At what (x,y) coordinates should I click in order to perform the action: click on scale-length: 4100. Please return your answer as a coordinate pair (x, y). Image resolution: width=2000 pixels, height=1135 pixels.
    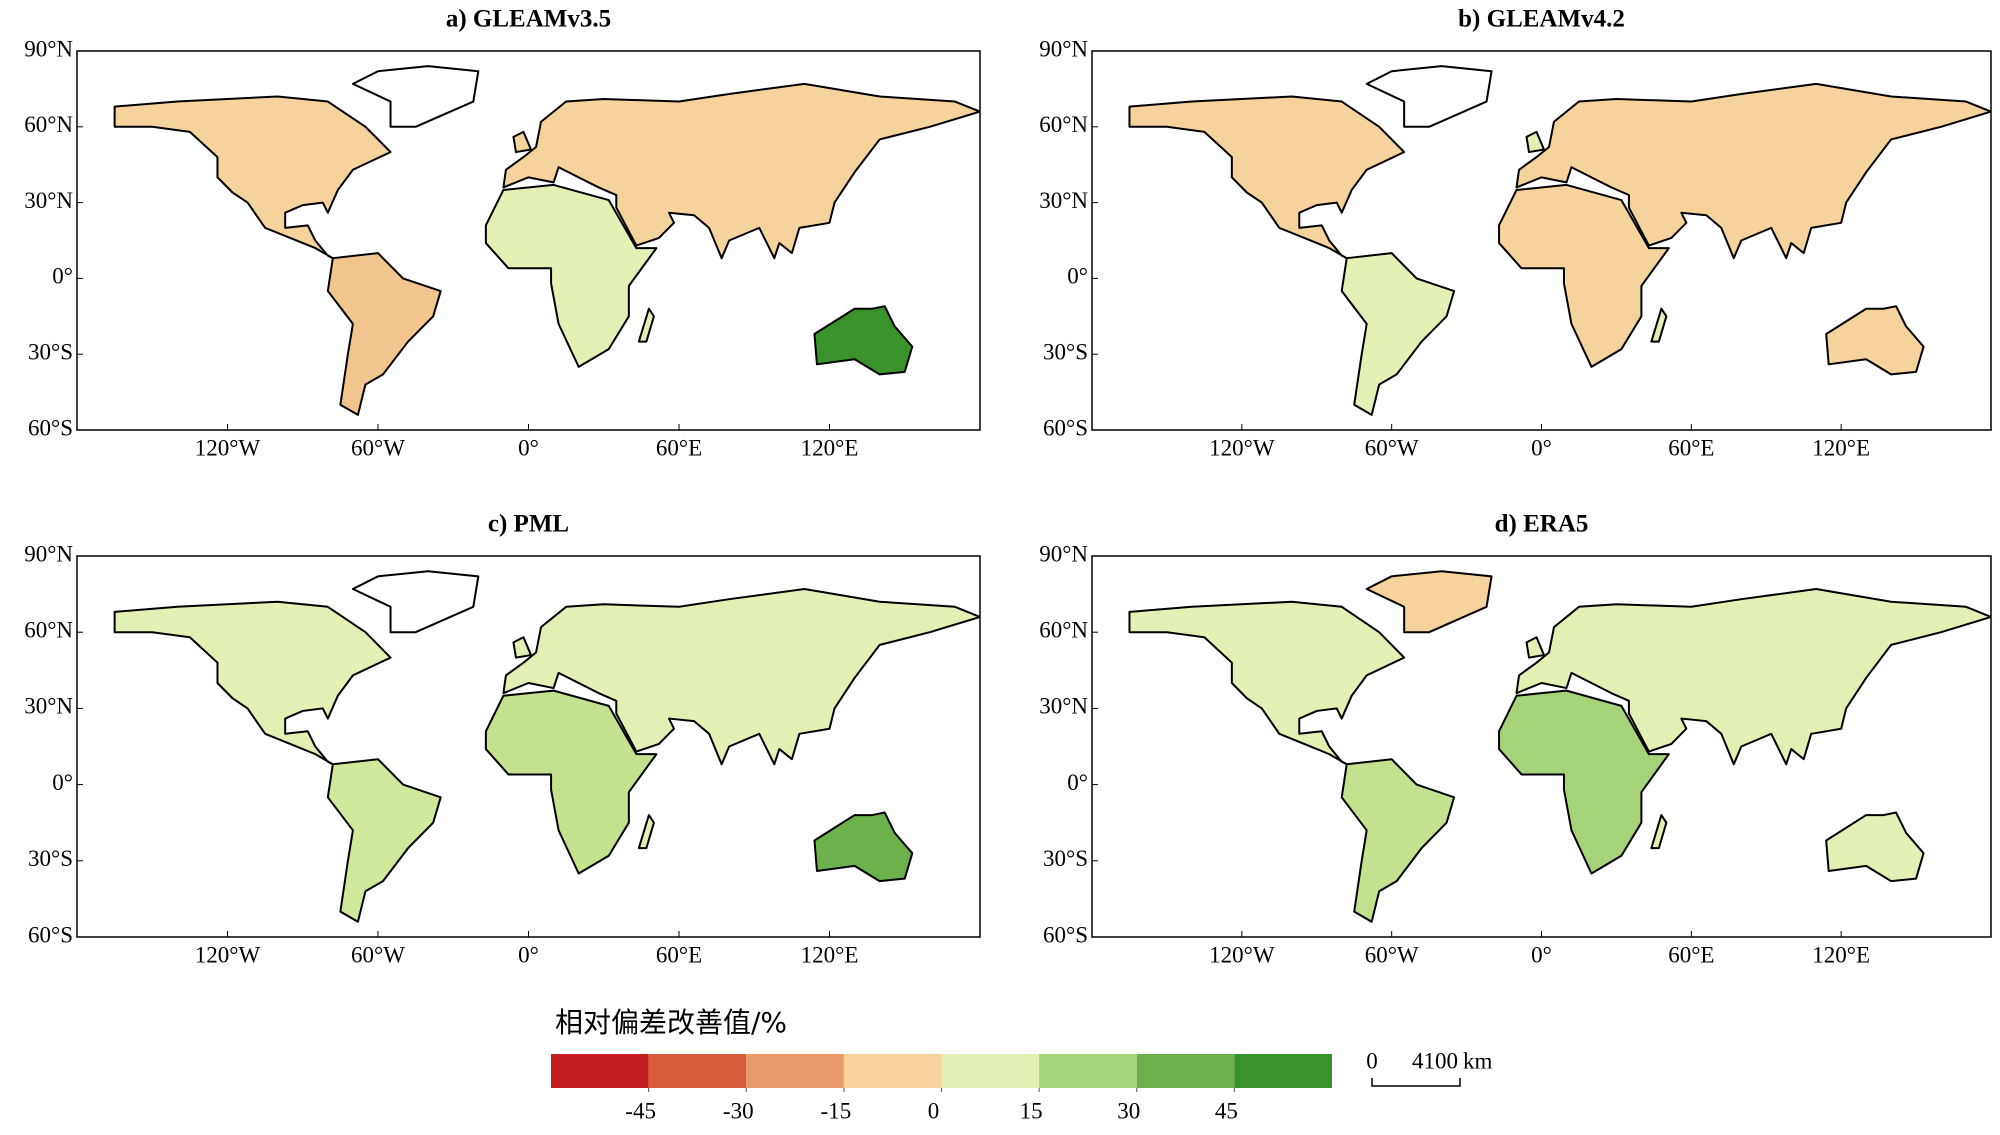
    Looking at the image, I should click on (1435, 1060).